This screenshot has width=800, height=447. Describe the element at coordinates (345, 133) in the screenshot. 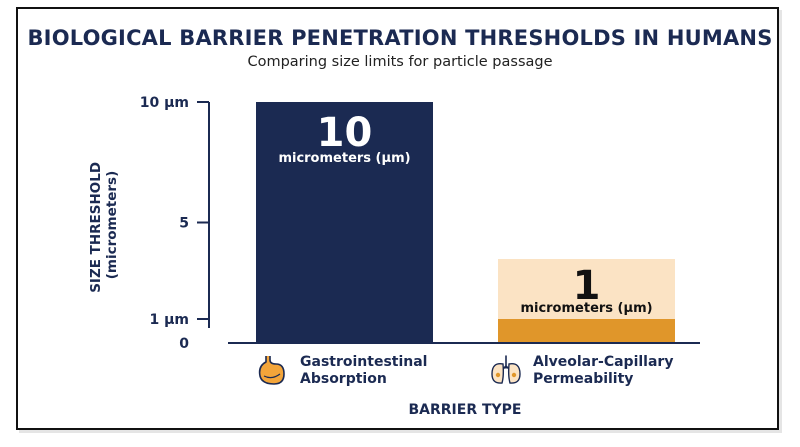

I see `bar-value-label: 10` at that location.